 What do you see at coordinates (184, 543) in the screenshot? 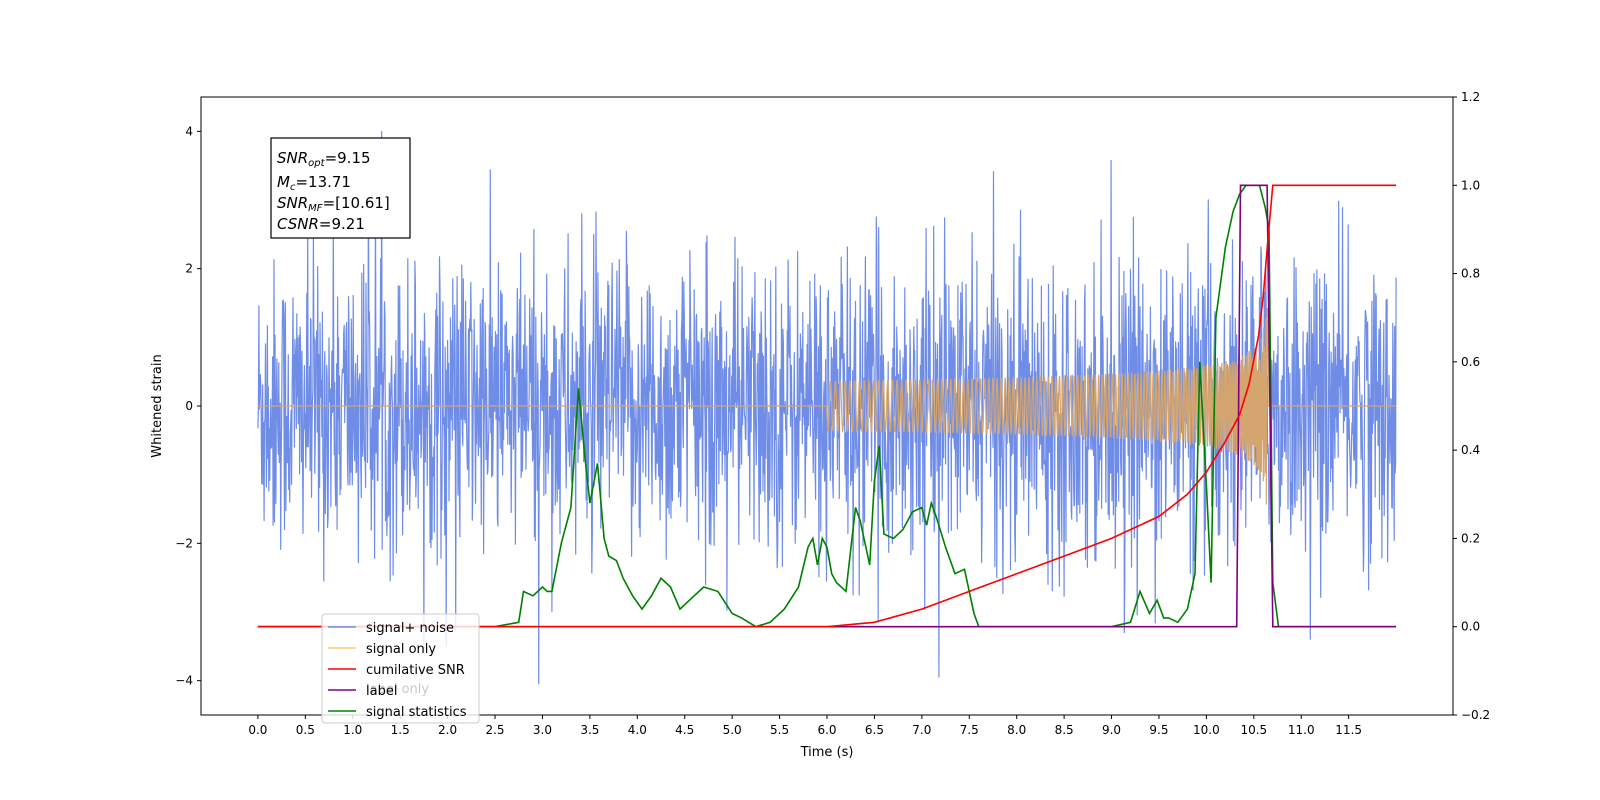
I see `y-tick-label: −2` at bounding box center [184, 543].